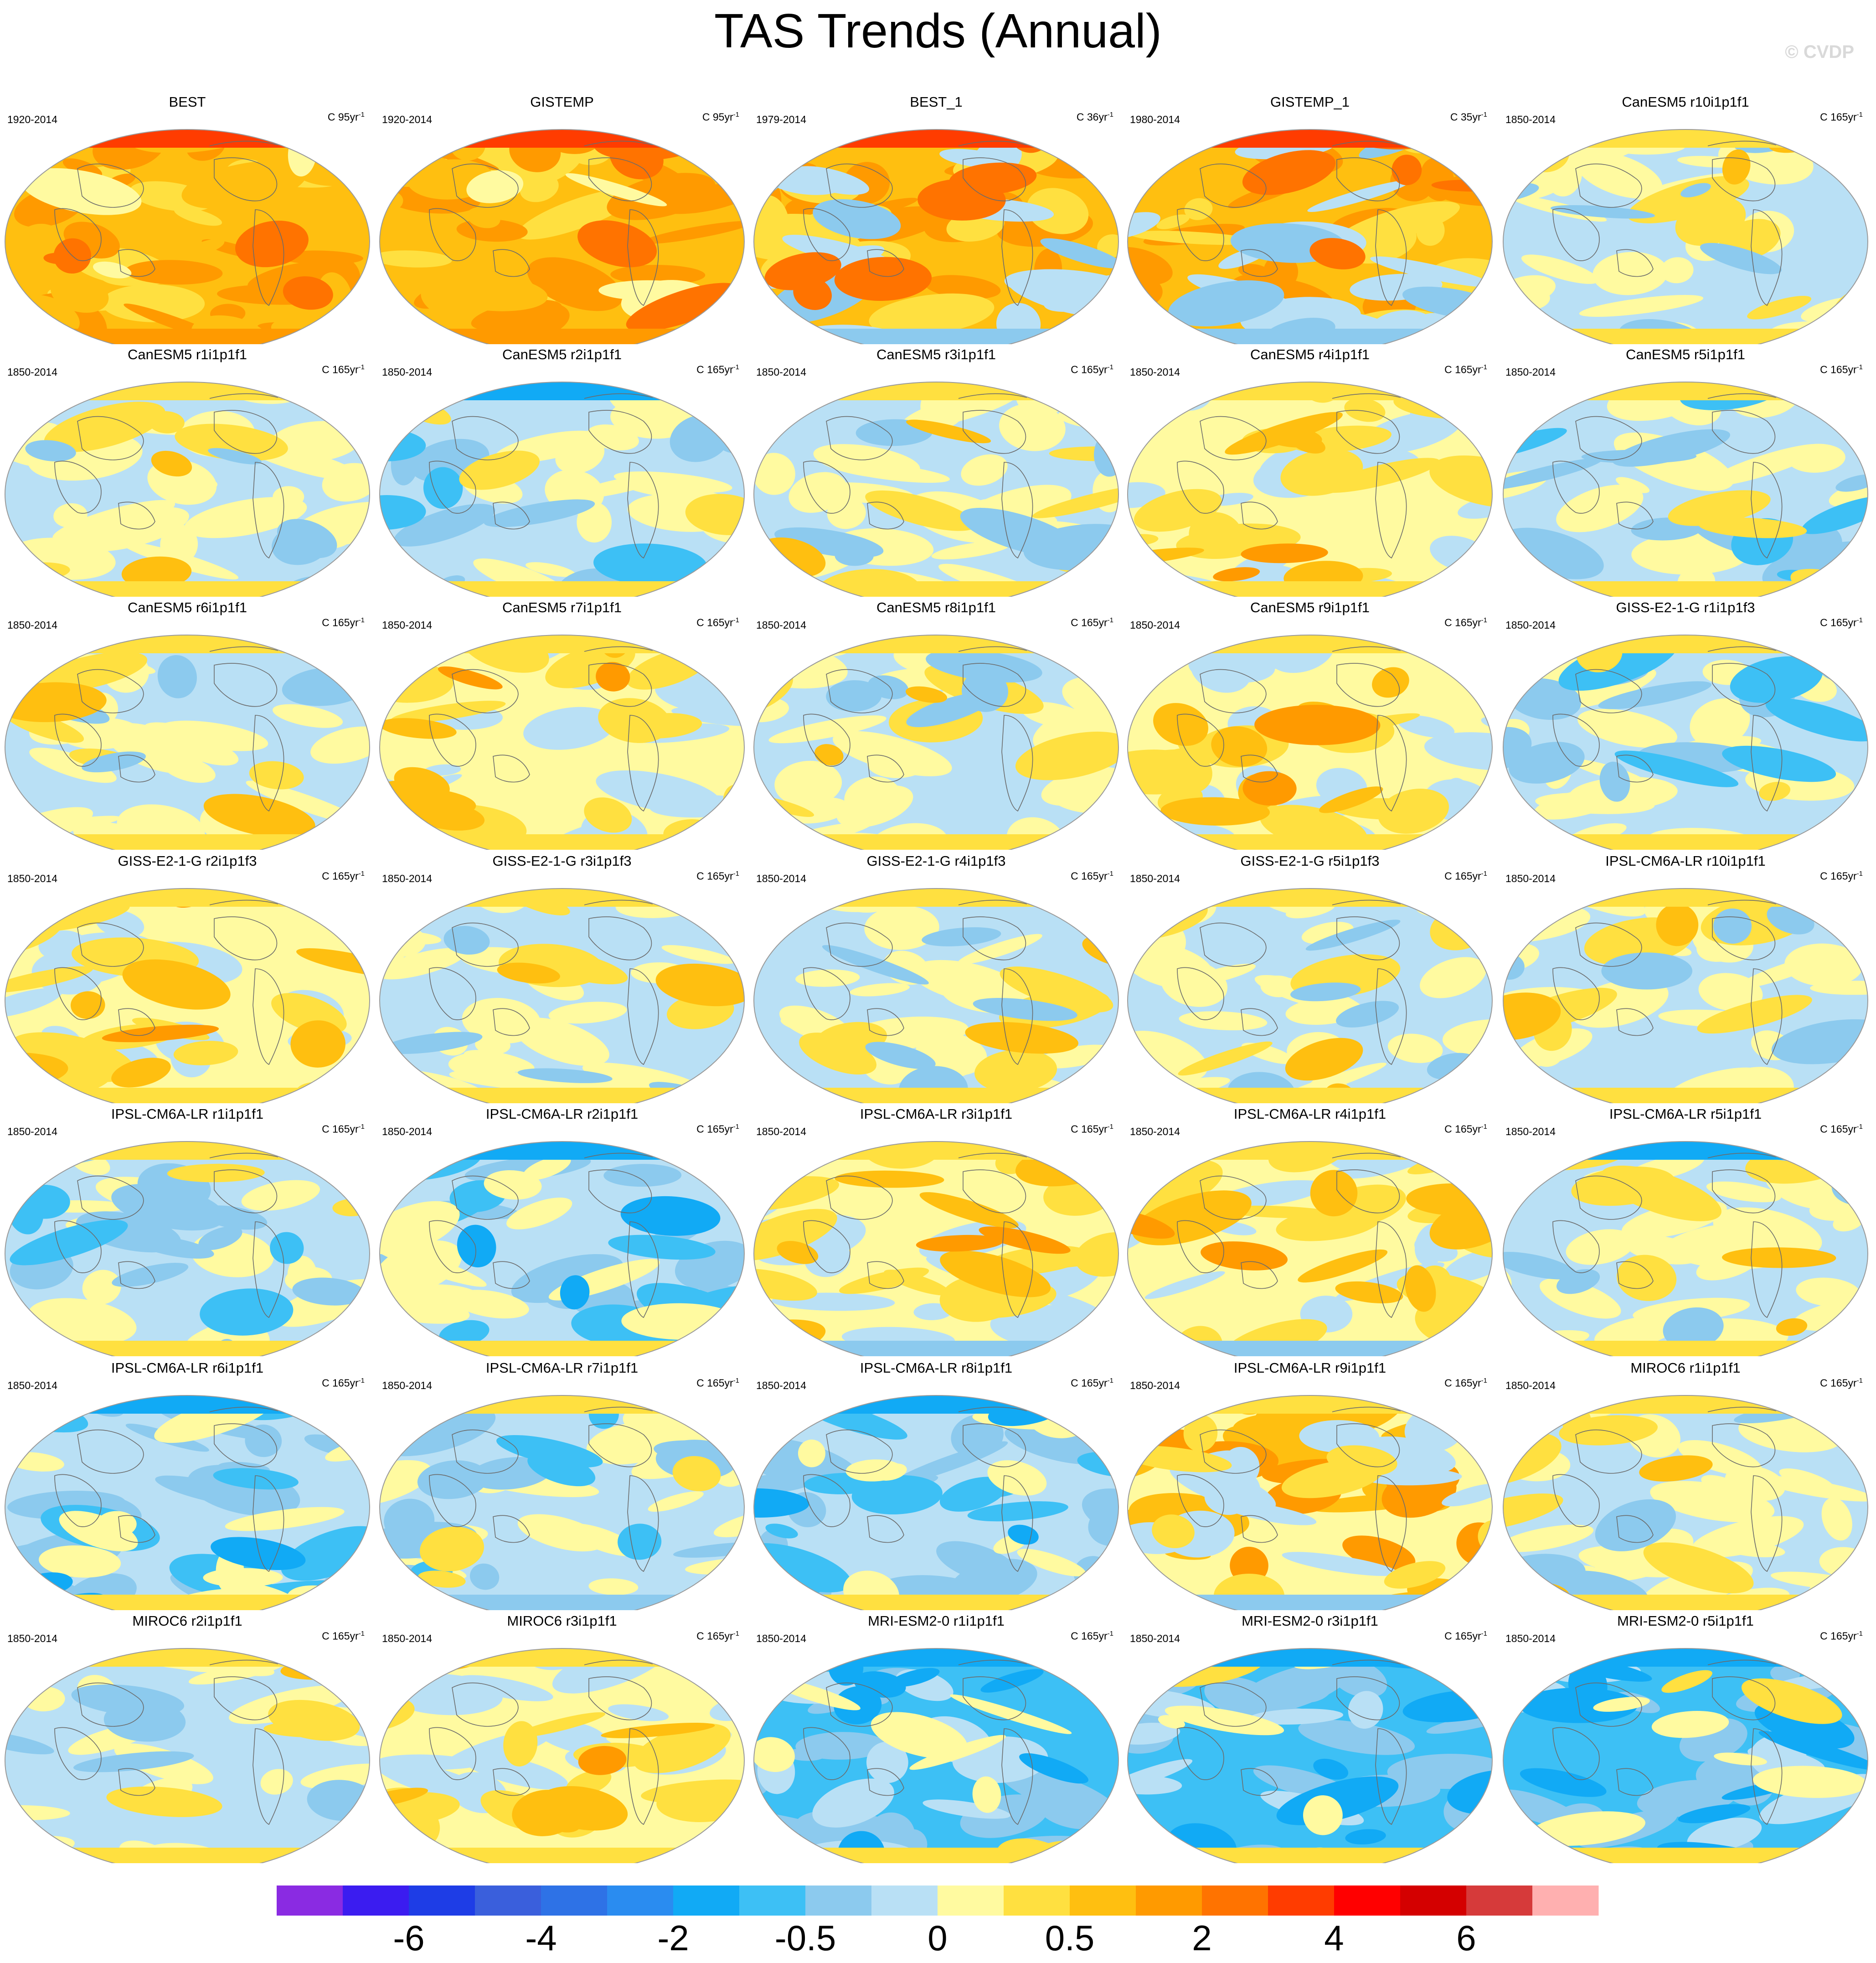 The height and width of the screenshot is (1963, 1876). Describe the element at coordinates (541, 1938) in the screenshot. I see `colorbar-tick-label: -4` at that location.